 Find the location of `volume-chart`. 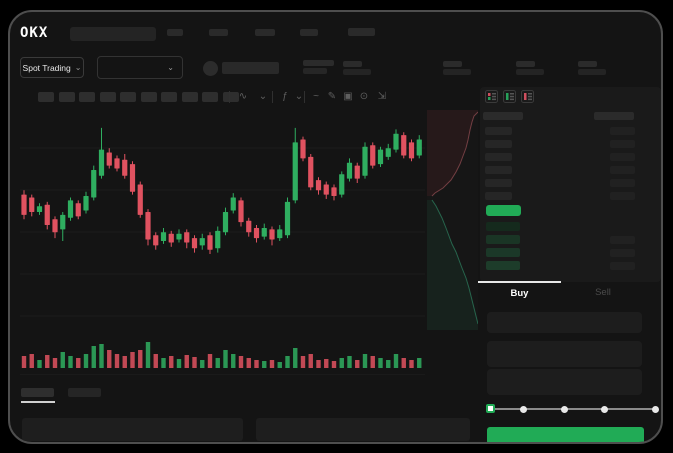

volume-chart is located at coordinates (222, 355).